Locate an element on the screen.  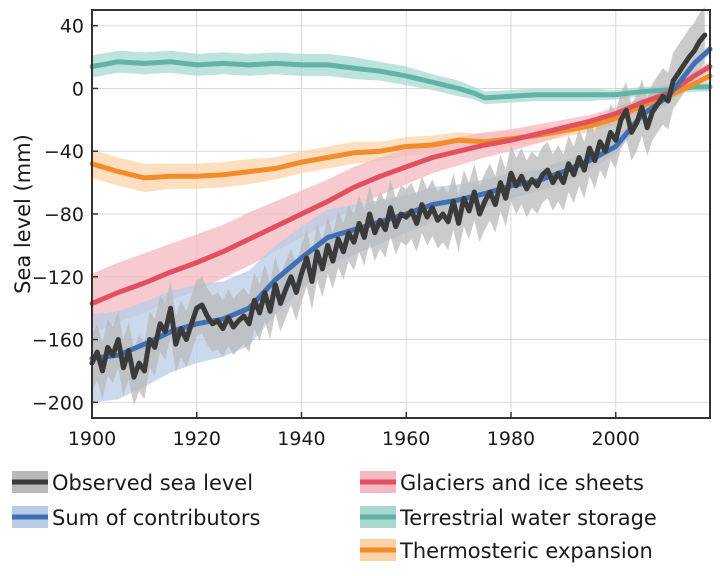
x-axis-ticks: 1900 1920 1940 1960 1980 2000 is located at coordinates (354, 431).